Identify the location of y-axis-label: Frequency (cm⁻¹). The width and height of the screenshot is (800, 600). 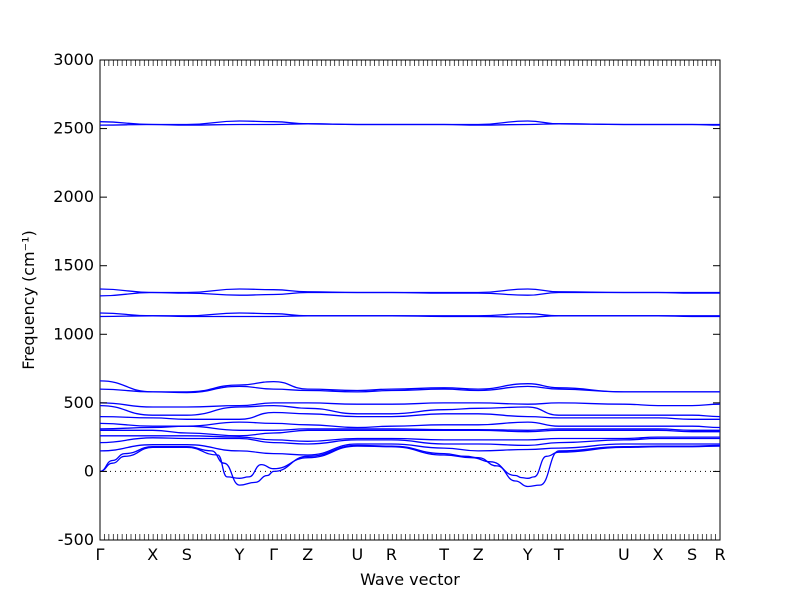
(28, 299).